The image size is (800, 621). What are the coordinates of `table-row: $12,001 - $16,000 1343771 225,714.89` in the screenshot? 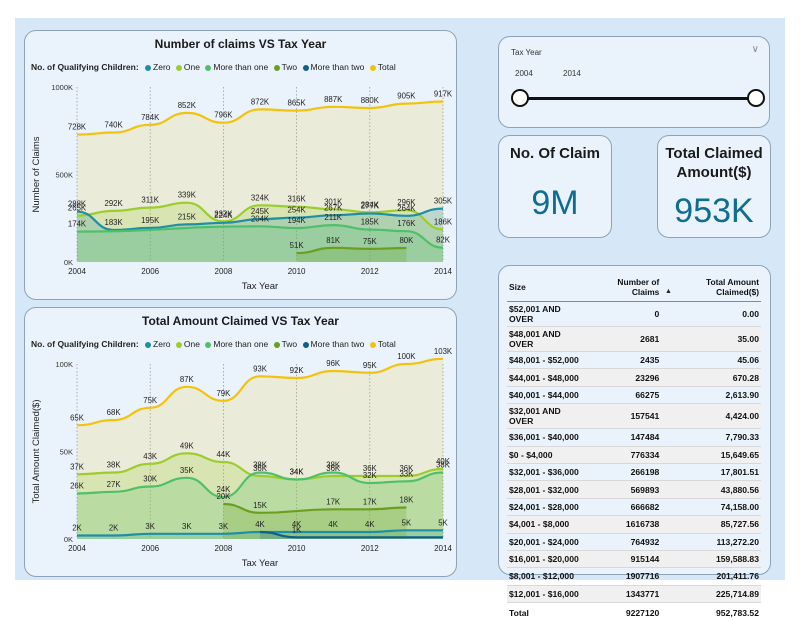 It's located at (634, 594).